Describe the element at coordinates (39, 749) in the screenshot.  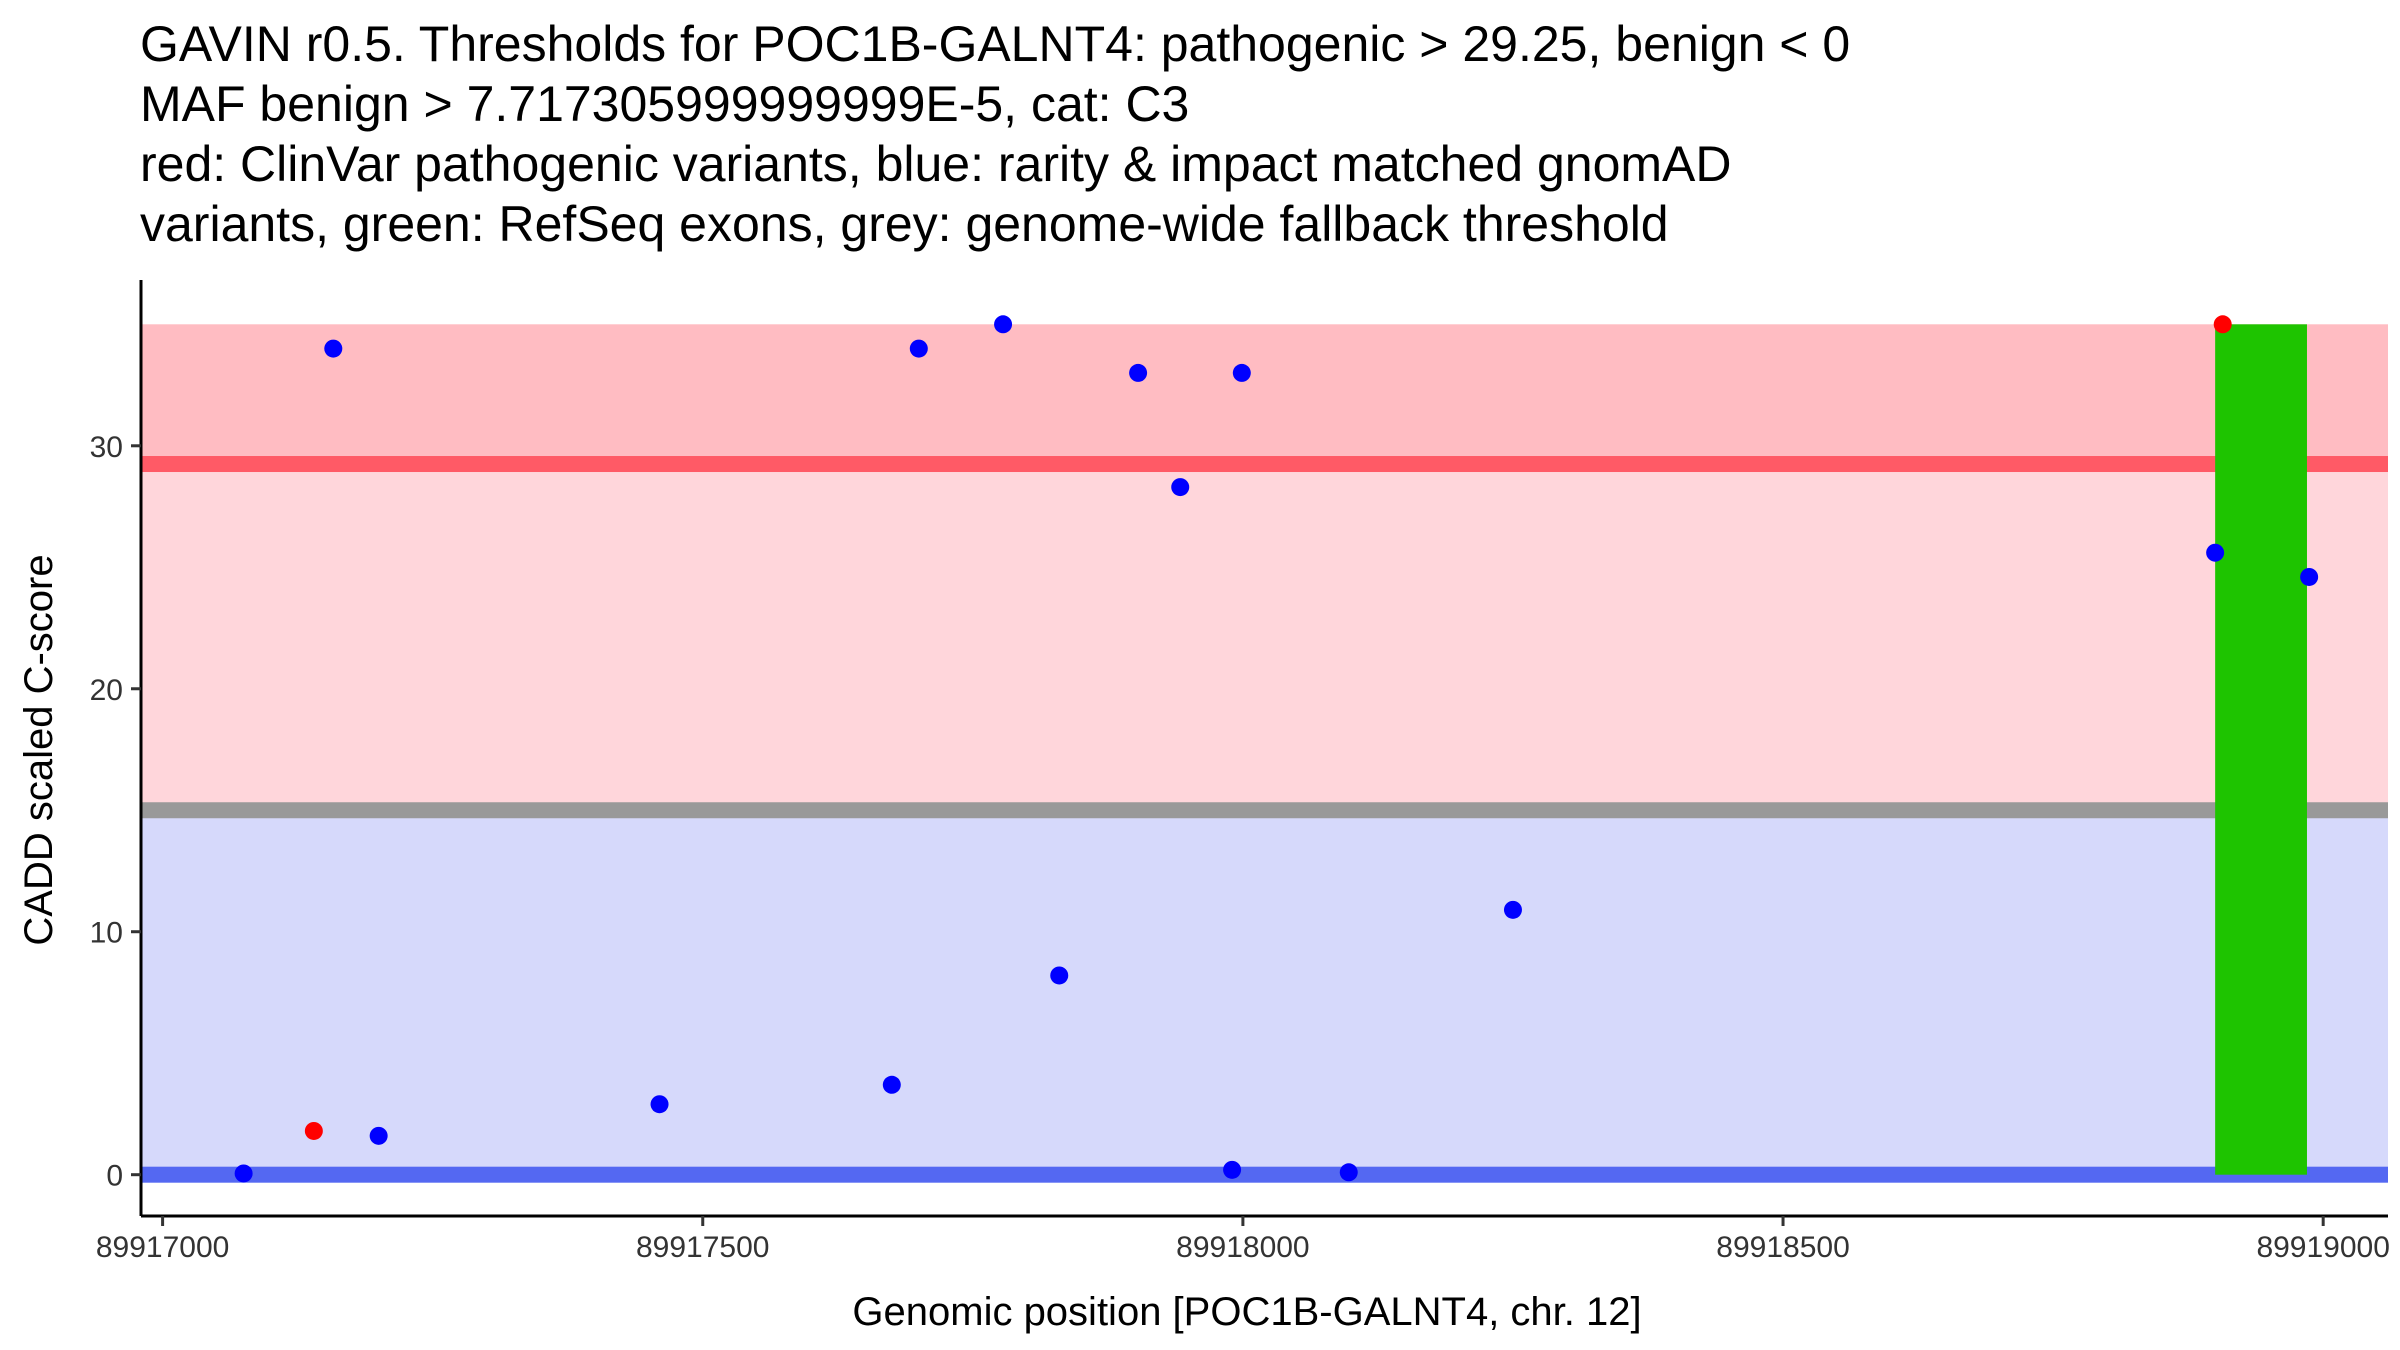
I see `y-axis-title: CADD scaled C-score` at that location.